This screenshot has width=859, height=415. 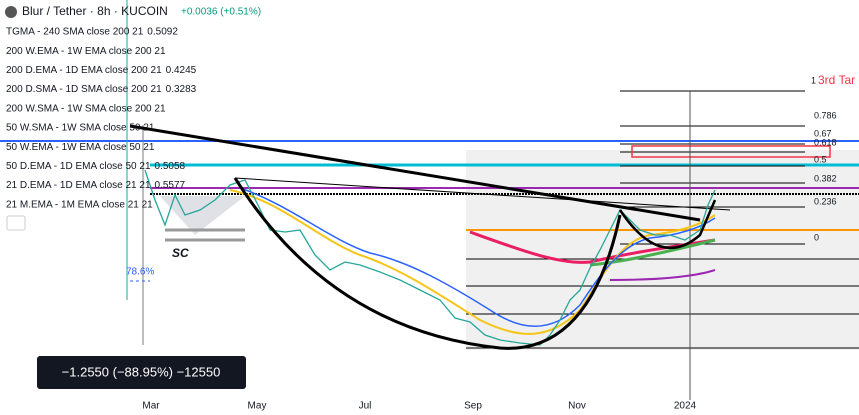 I want to click on collapse-button, so click(x=16, y=223).